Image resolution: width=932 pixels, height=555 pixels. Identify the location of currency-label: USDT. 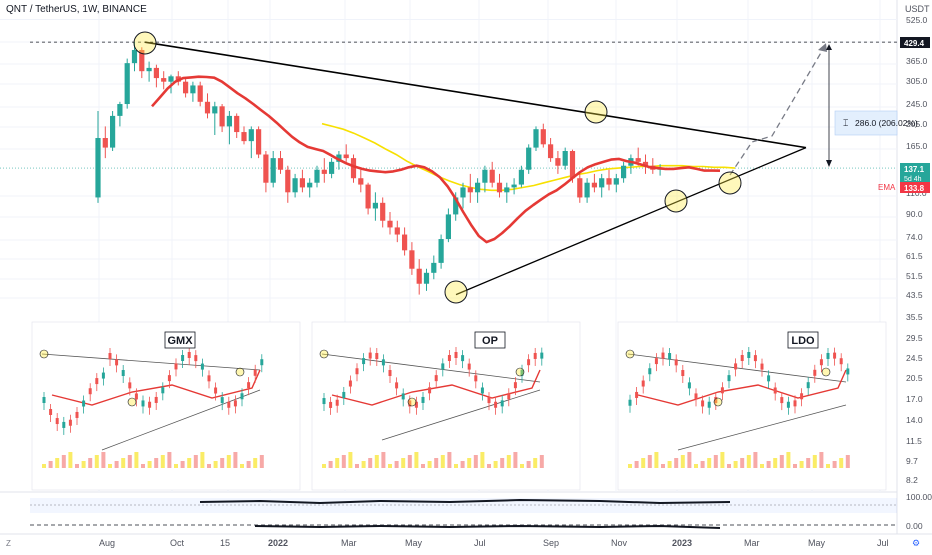
(917, 9).